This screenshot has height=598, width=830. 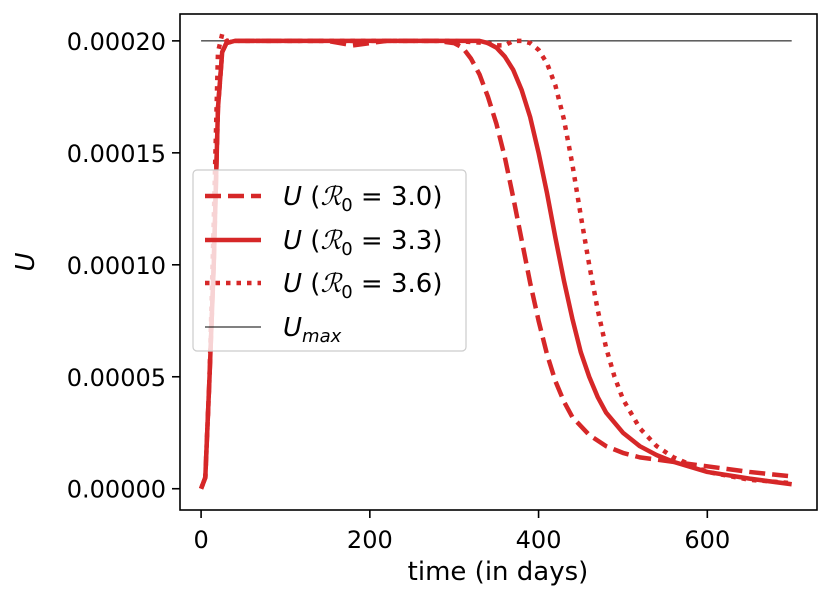 I want to click on y-tick-label: 0.00005, so click(x=116, y=378).